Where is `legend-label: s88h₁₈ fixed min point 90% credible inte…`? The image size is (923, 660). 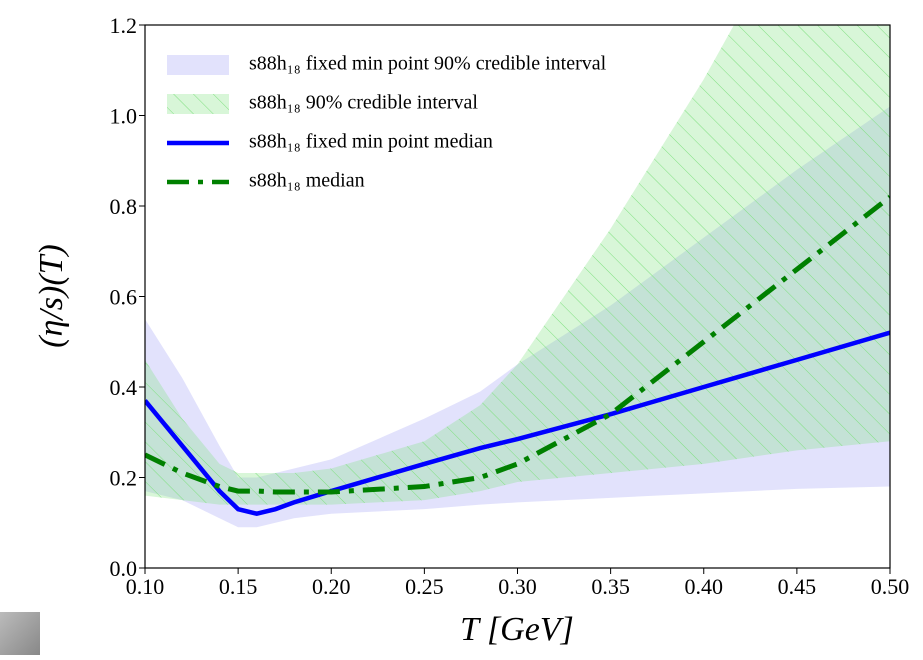 legend-label: s88h₁₈ fixed min point 90% credible inte… is located at coordinates (428, 64).